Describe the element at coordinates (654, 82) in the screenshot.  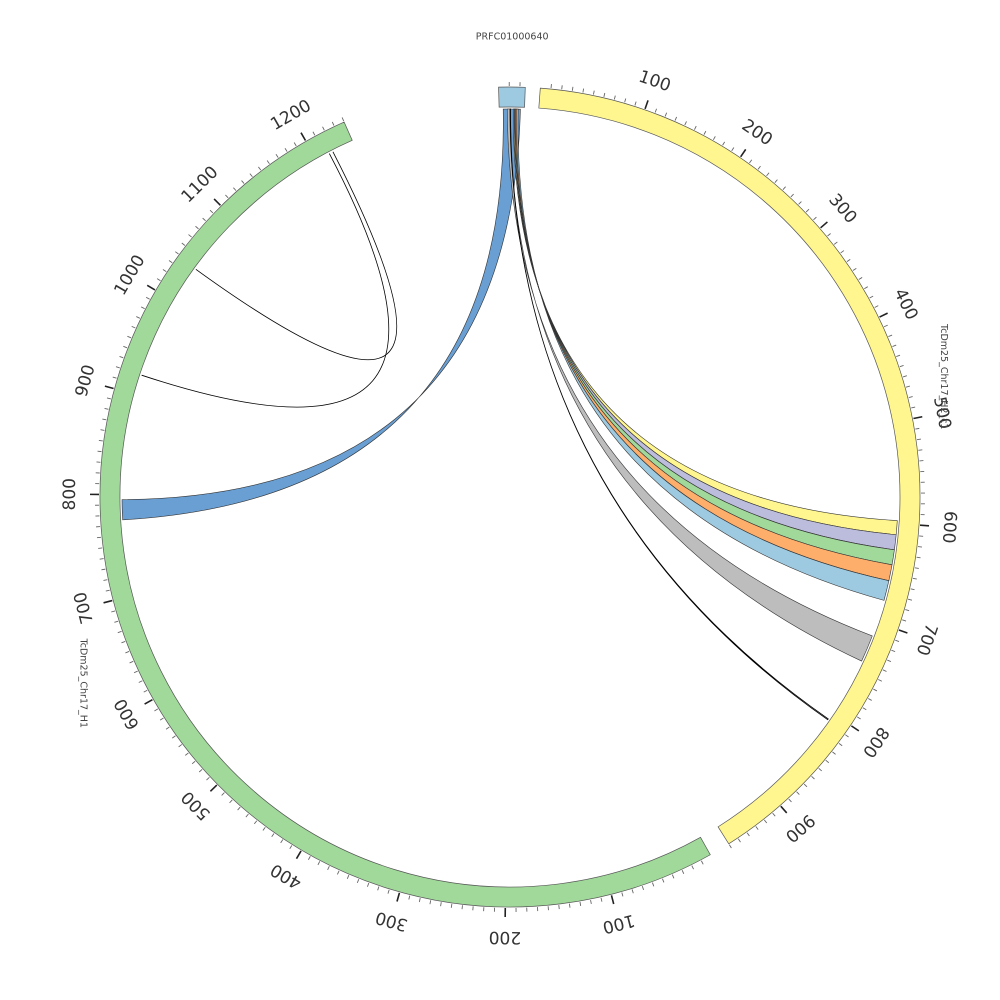
I see `h2-tick-label: 100` at that location.